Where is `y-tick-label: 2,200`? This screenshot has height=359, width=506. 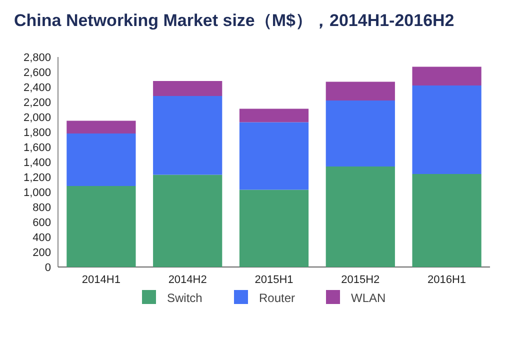
y-tick-label: 2,200 is located at coordinates (37, 103).